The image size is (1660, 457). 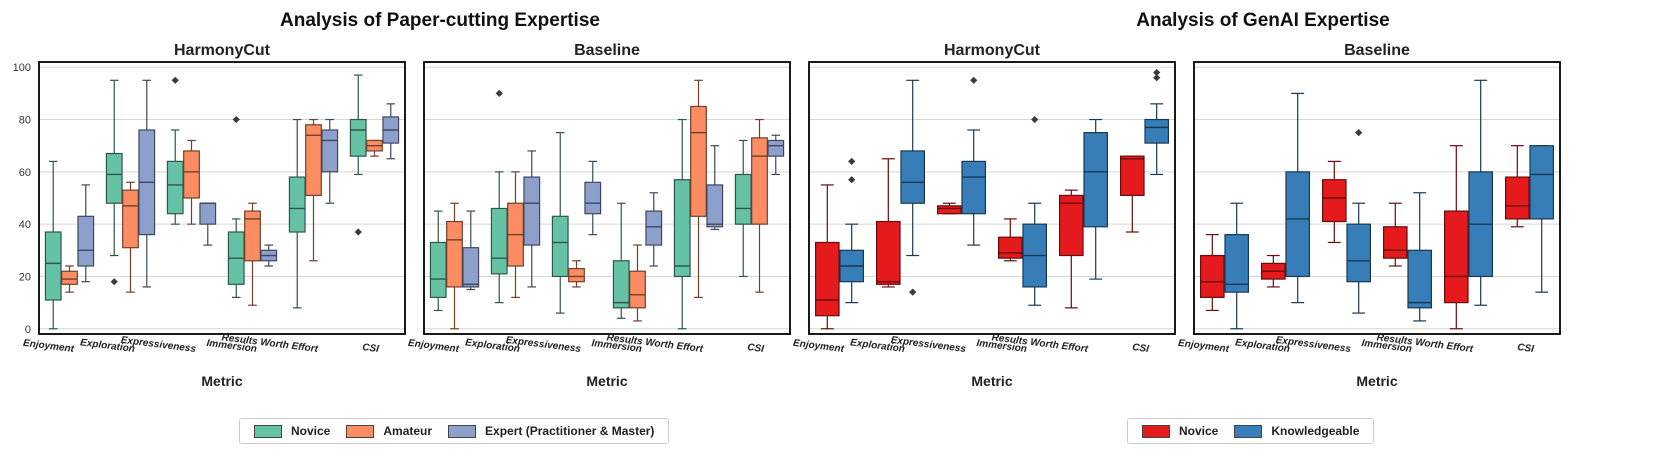 I want to click on box-immersion-knowledgeable, so click(x=1035, y=210).